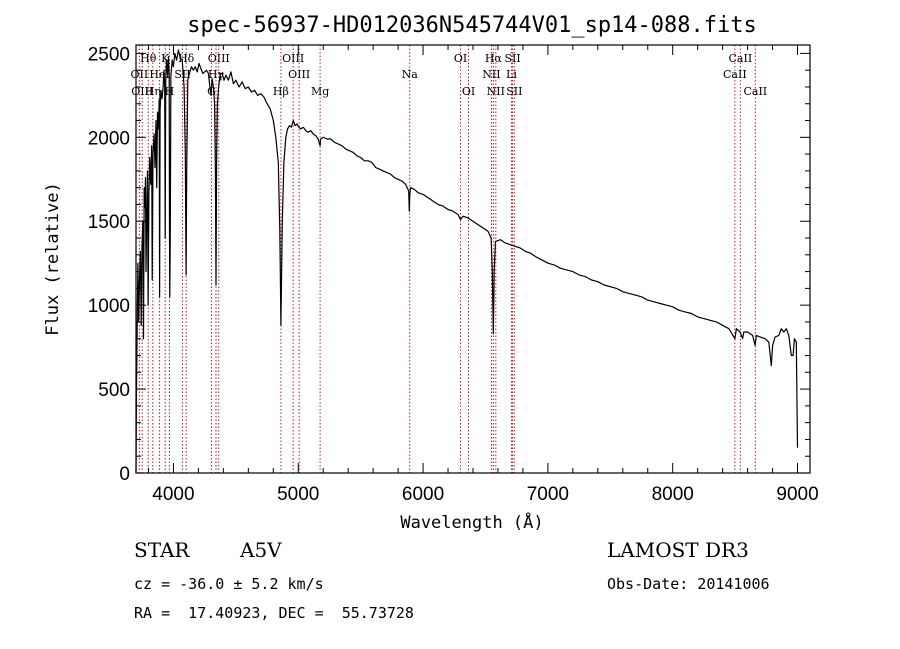 The height and width of the screenshot is (649, 900). I want to click on line-marker-label: OII, so click(140, 74).